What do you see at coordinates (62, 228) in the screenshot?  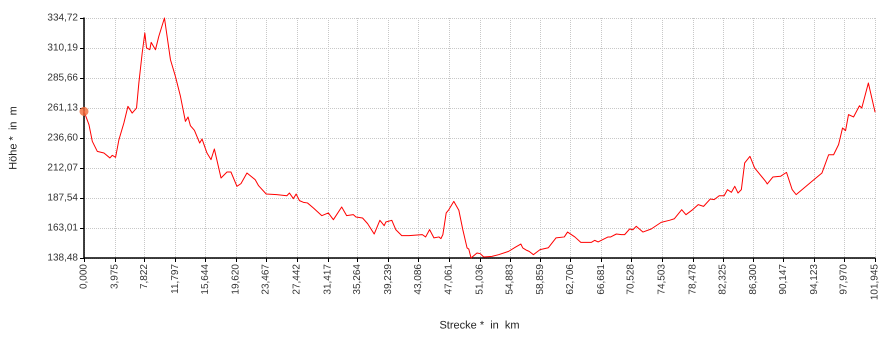 I see `y-tick-label: 163,01` at bounding box center [62, 228].